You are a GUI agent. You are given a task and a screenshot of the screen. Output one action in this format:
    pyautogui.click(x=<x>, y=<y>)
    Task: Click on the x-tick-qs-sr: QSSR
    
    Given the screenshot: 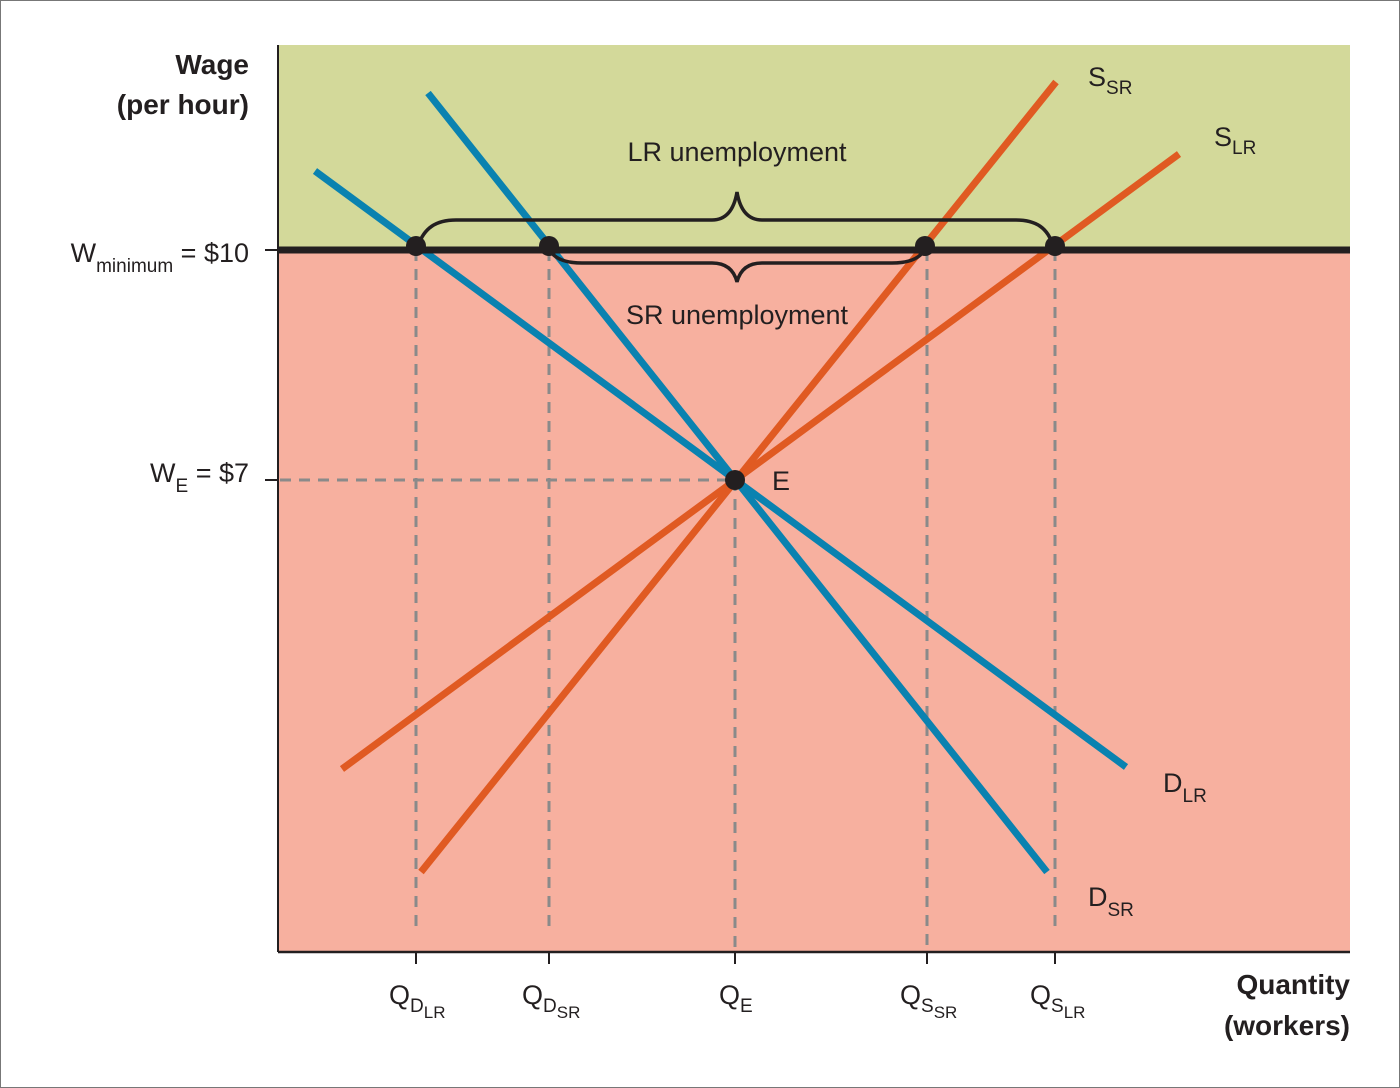 What is the action you would take?
    pyautogui.click(x=928, y=1001)
    